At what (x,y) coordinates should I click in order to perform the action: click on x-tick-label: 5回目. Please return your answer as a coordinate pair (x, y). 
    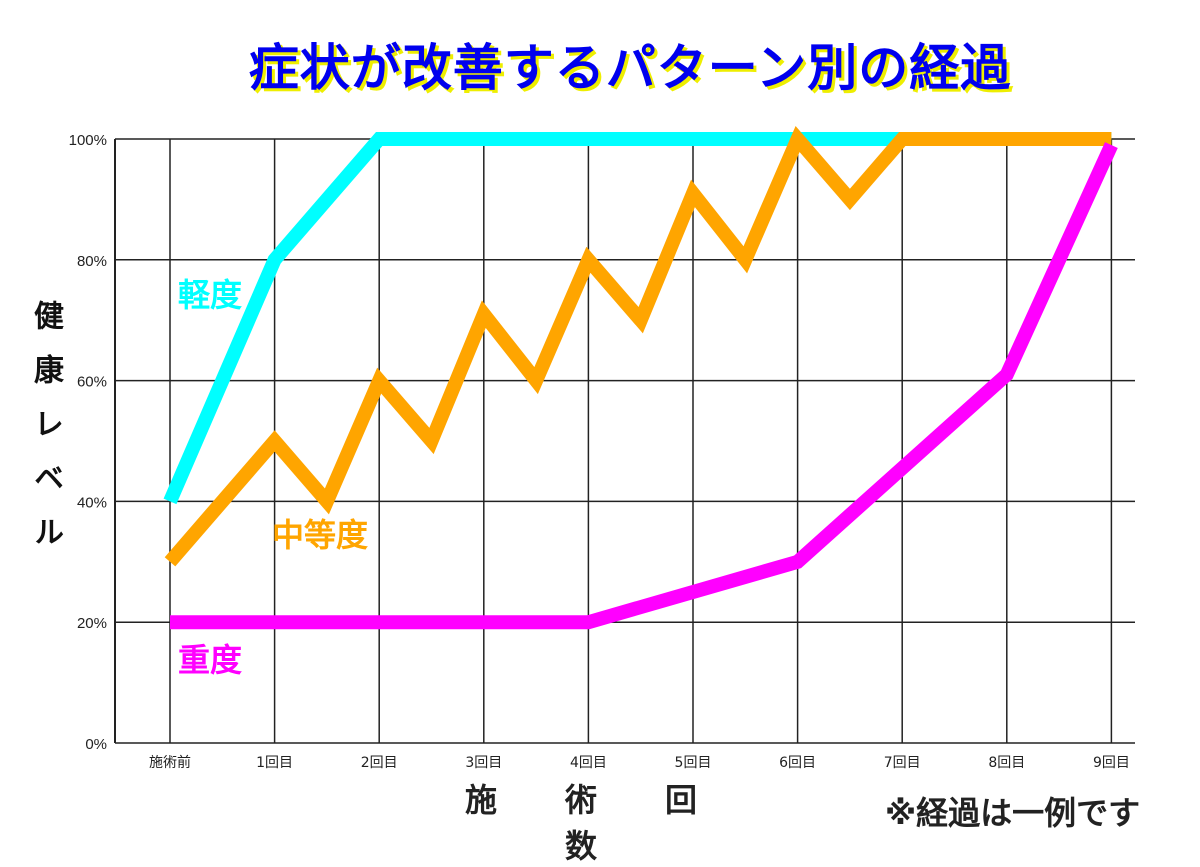
    Looking at the image, I should click on (693, 763).